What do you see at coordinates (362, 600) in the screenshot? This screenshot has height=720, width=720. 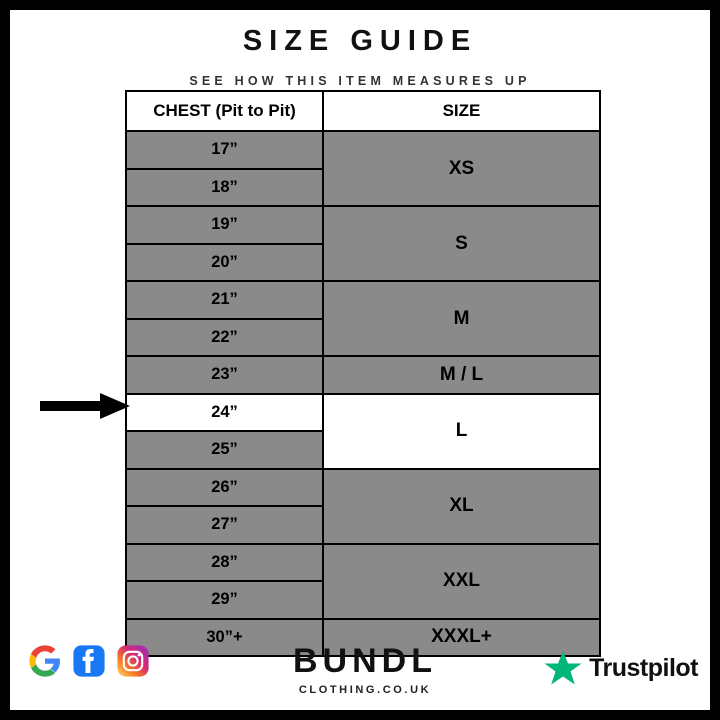 I see `table-row: 29”` at bounding box center [362, 600].